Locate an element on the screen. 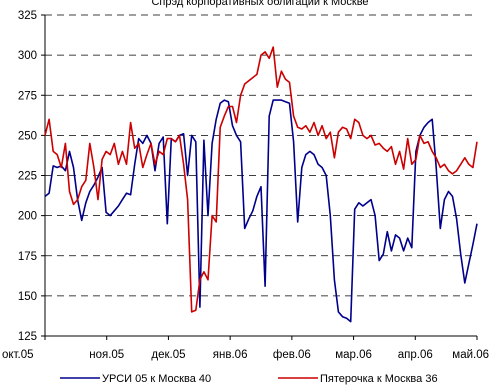  x-tick-label: апр.06 is located at coordinates (415, 355).